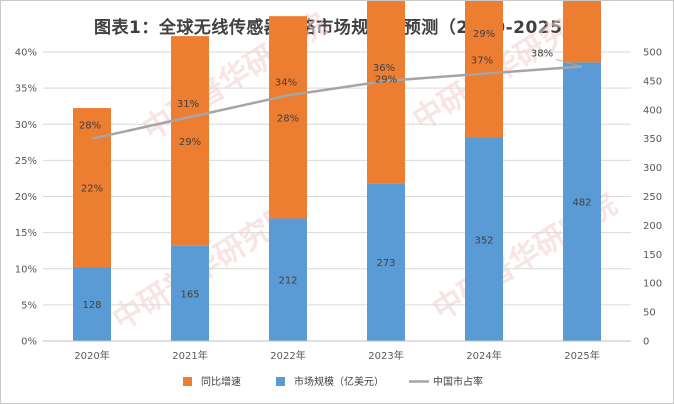 The image size is (674, 404). I want to click on left-axis-tick-label: 0%, so click(29, 342).